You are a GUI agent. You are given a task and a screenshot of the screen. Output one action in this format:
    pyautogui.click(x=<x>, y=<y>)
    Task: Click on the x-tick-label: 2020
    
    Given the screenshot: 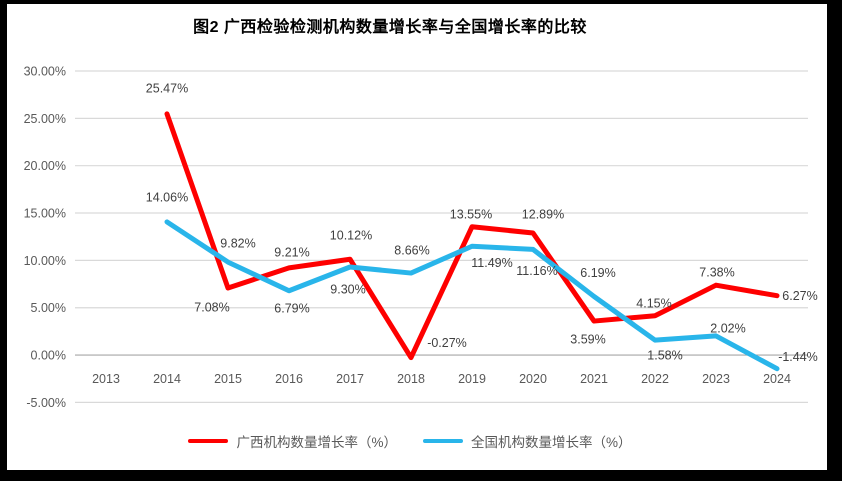 What is the action you would take?
    pyautogui.click(x=533, y=379)
    